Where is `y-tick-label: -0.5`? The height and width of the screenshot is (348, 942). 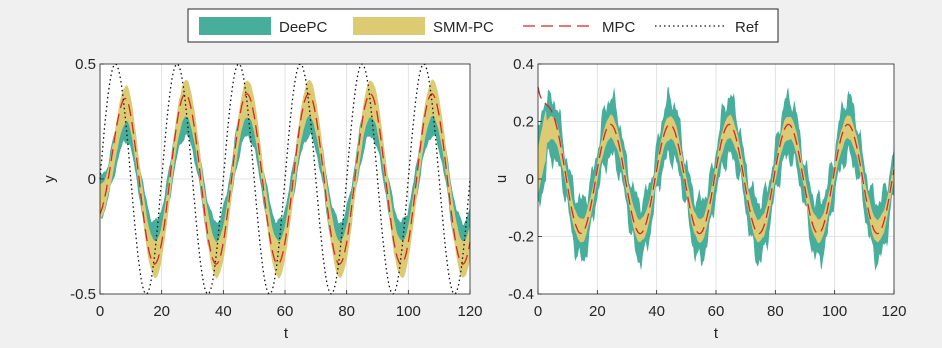 y-tick-label: -0.5 is located at coordinates (83, 294).